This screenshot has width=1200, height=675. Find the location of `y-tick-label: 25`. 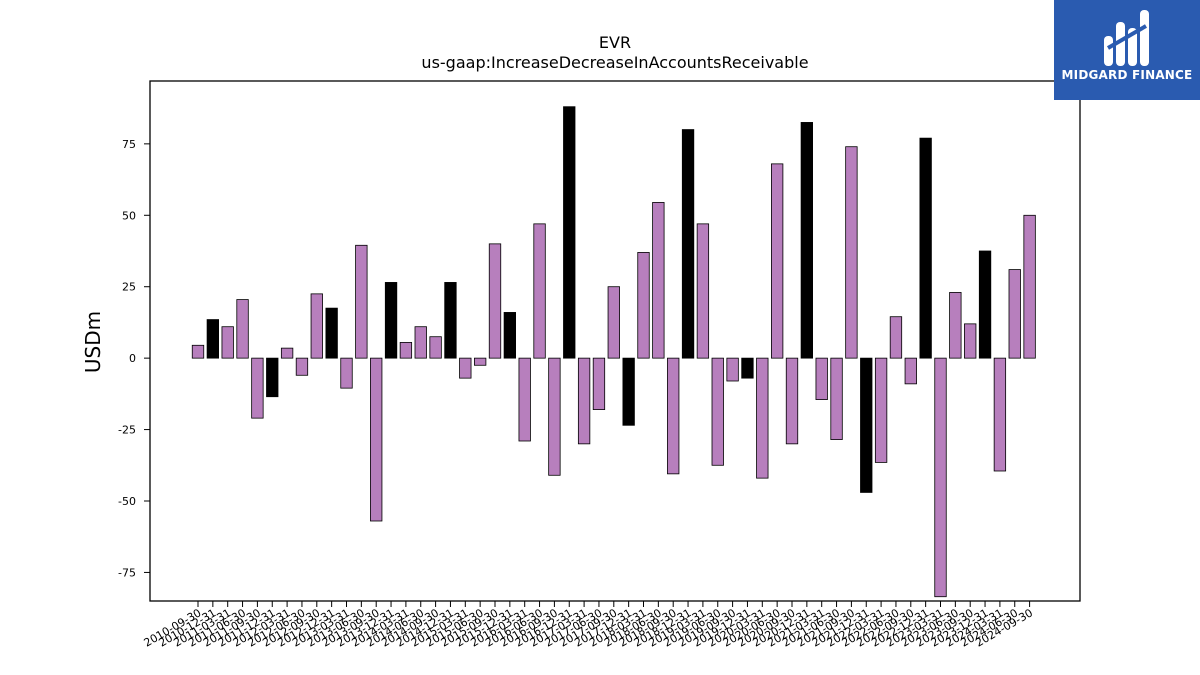

y-tick-label: 25 is located at coordinates (129, 287).